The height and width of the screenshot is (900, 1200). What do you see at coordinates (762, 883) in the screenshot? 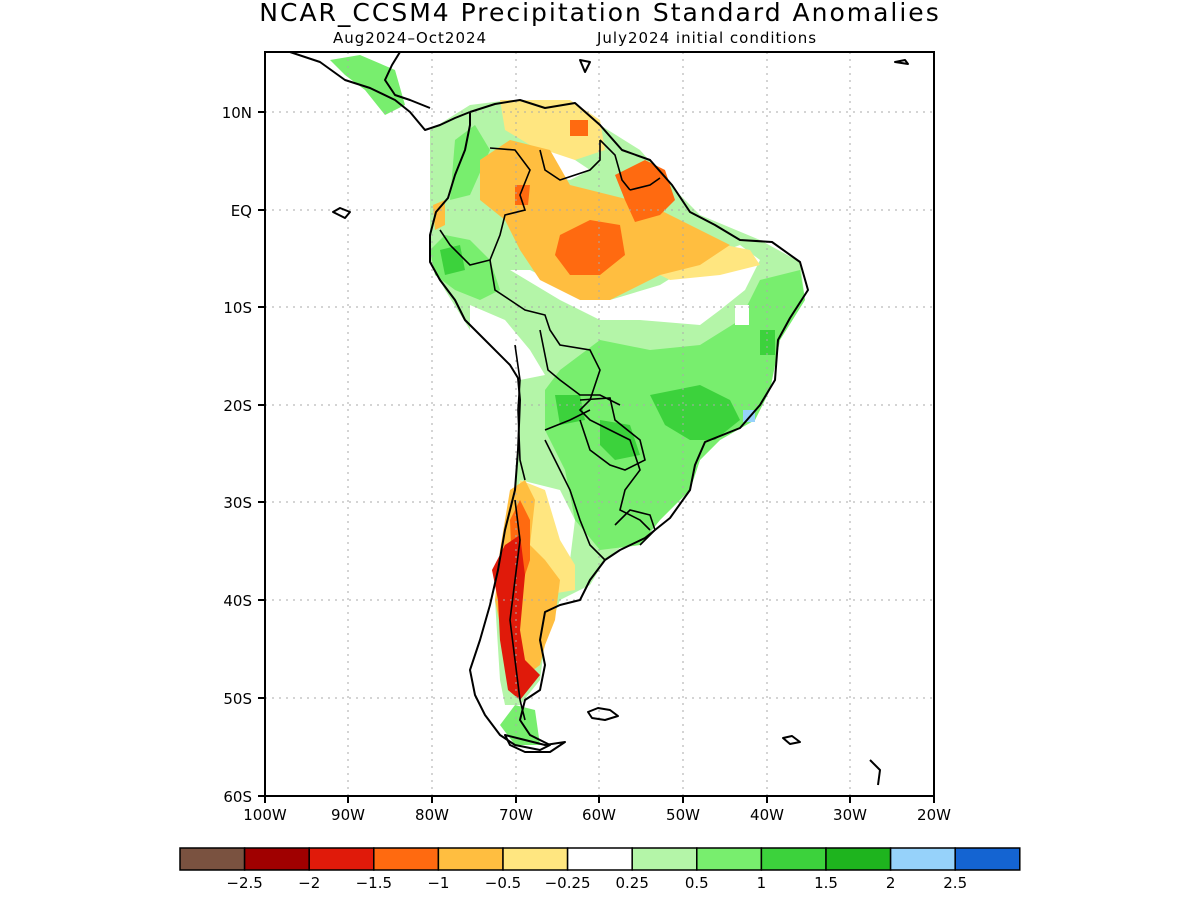
I see `colorbar-label: 1` at bounding box center [762, 883].